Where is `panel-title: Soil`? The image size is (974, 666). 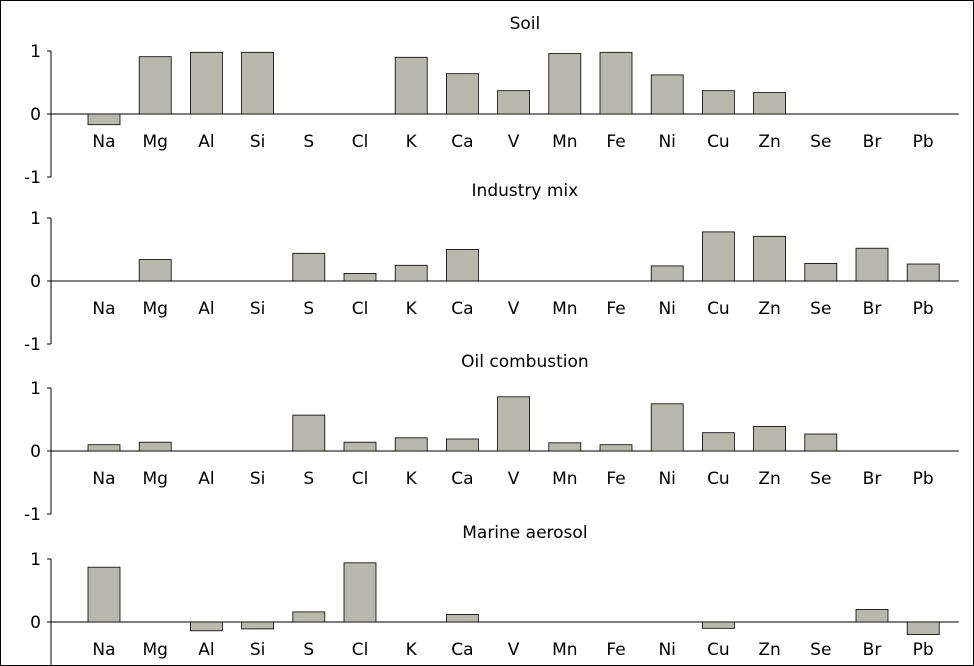 panel-title: Soil is located at coordinates (525, 24).